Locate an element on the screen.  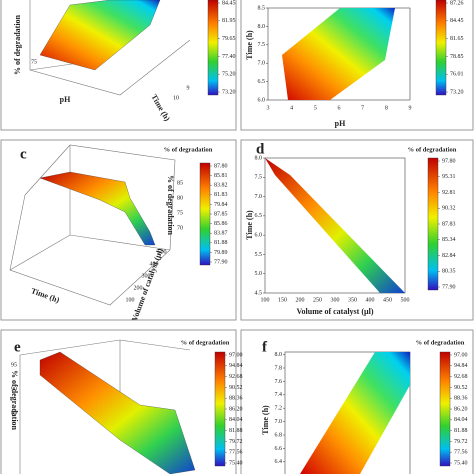
panel-label: e is located at coordinates (17, 347).